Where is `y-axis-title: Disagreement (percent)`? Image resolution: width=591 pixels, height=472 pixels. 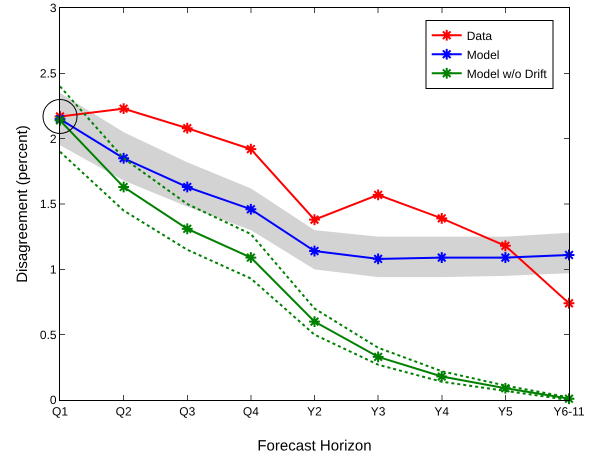 y-axis-title: Disagreement (percent) is located at coordinates (23, 204).